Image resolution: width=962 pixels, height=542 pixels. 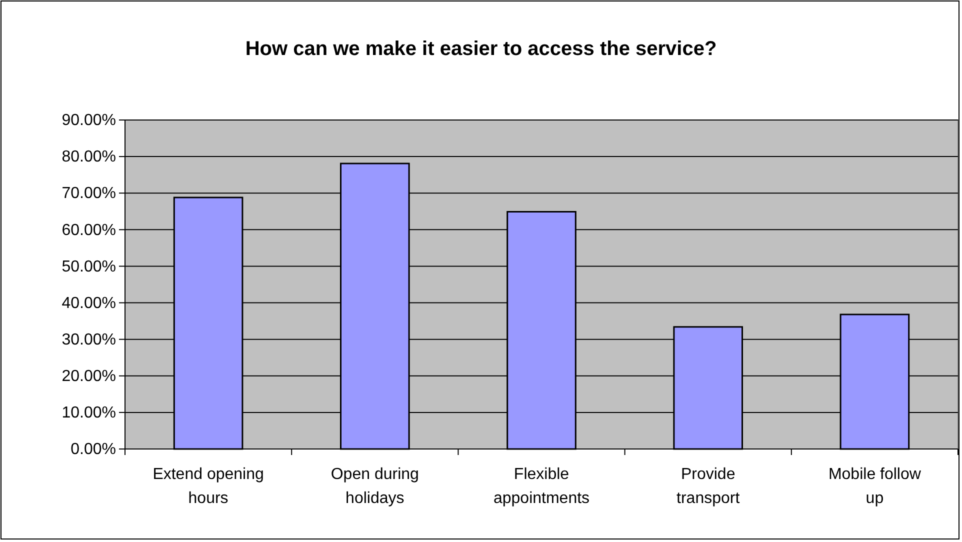 What do you see at coordinates (89, 413) in the screenshot?
I see `y-tick-label: 10.00%` at bounding box center [89, 413].